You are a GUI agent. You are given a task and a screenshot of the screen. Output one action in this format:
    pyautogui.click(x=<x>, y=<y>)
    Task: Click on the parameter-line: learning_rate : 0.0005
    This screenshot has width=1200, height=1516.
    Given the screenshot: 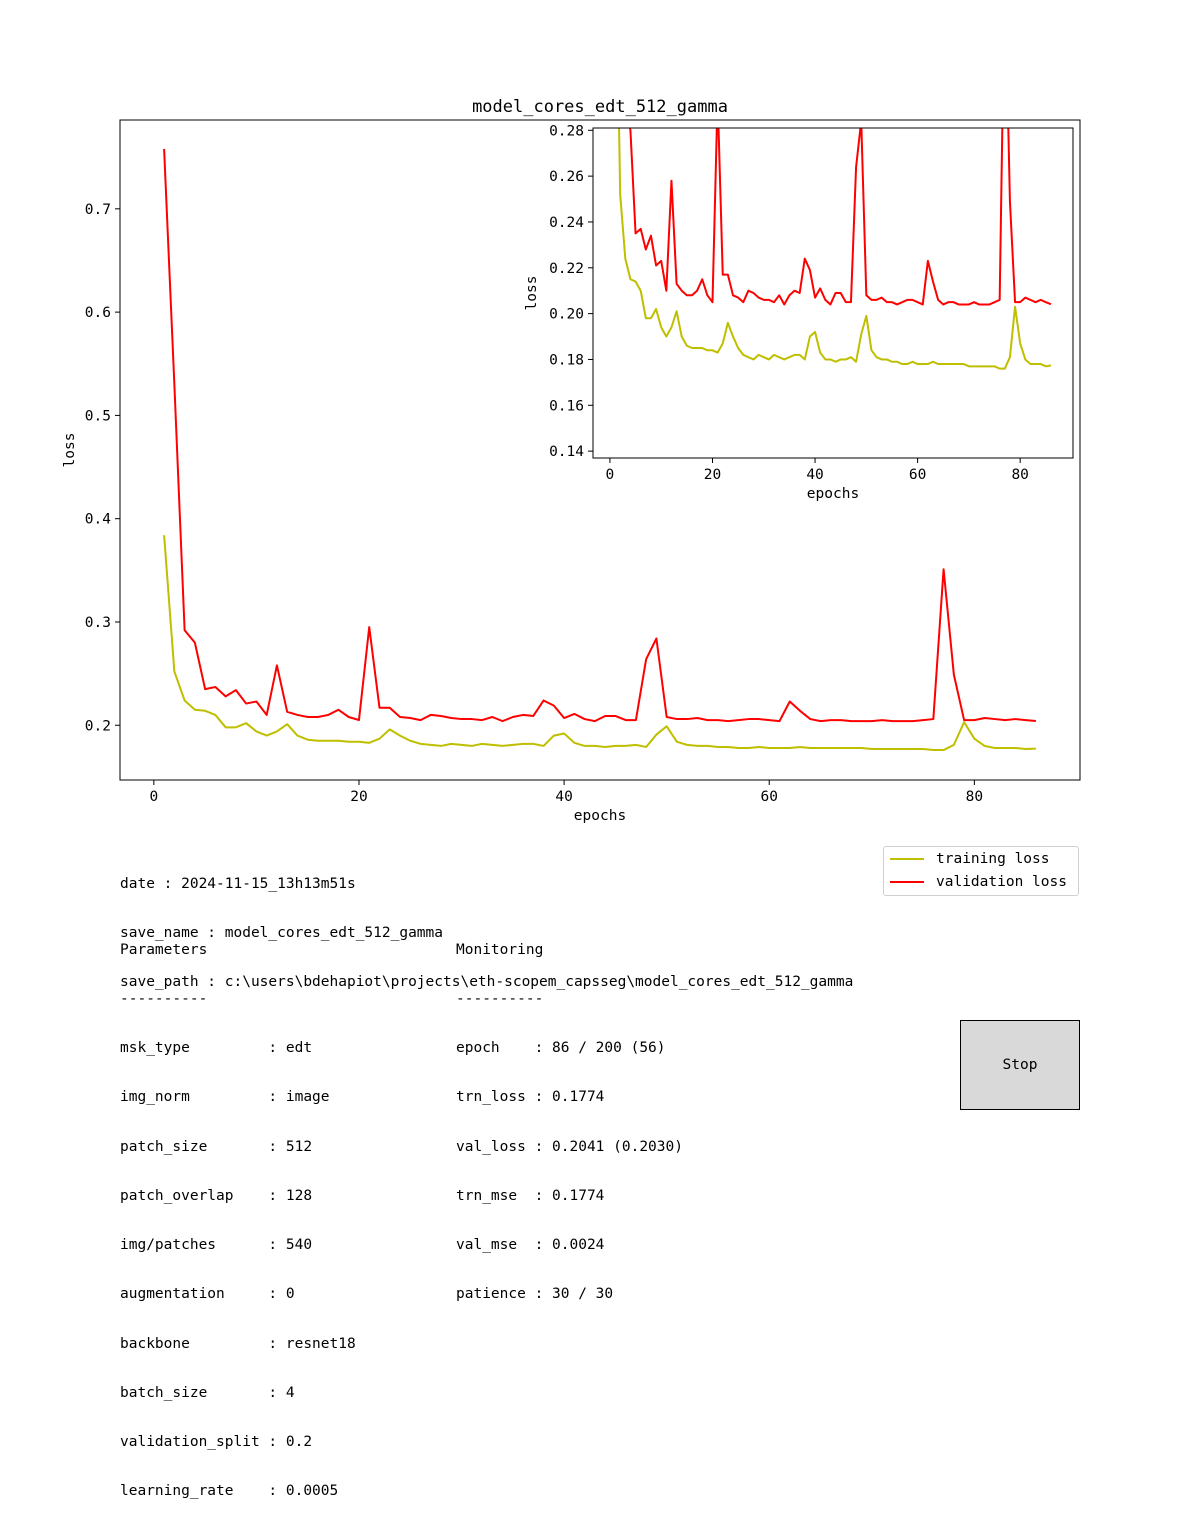 What is the action you would take?
    pyautogui.click(x=229, y=1491)
    